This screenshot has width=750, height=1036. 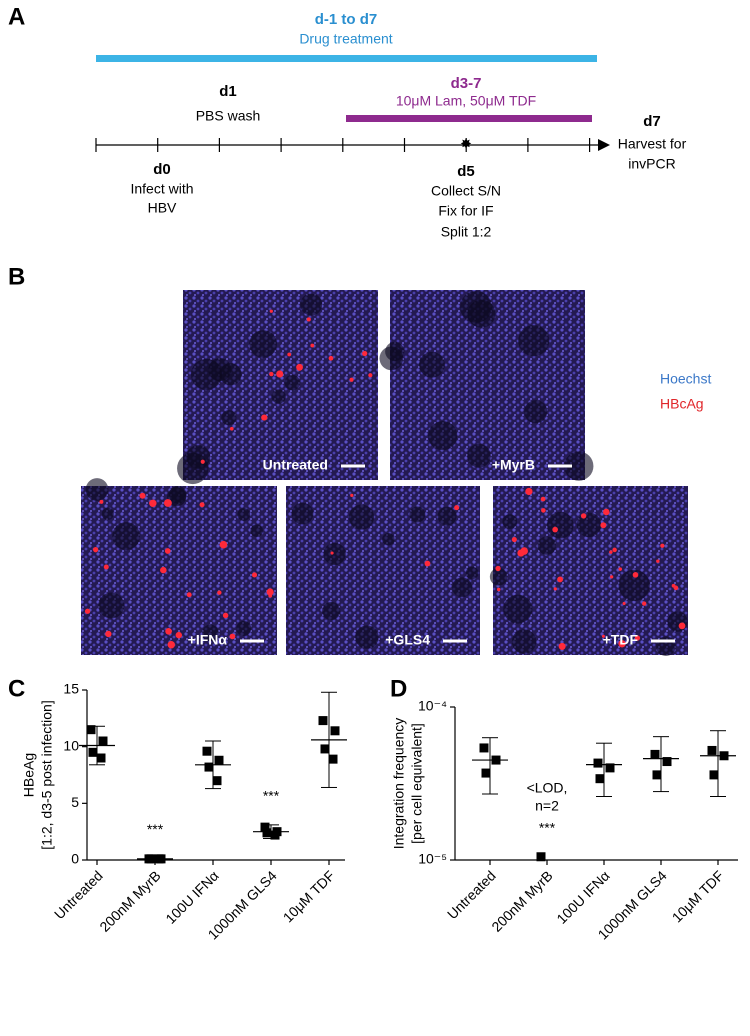 I want to click on treatment-title: d-1 to d7, so click(x=346, y=19).